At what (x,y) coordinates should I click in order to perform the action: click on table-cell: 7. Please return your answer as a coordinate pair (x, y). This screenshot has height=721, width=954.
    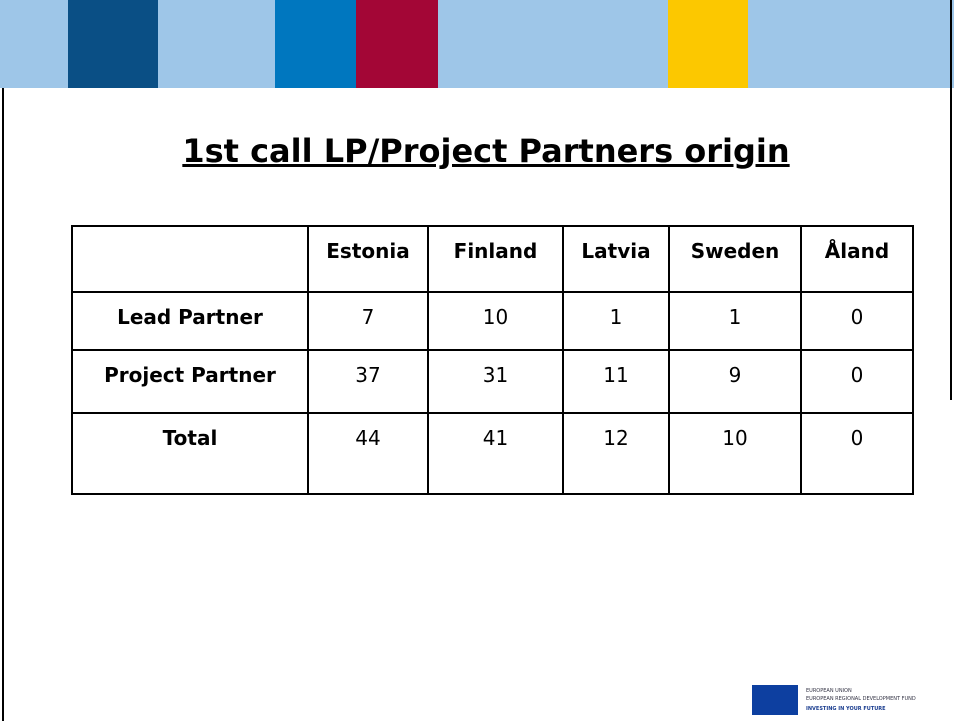
    Looking at the image, I should click on (368, 321).